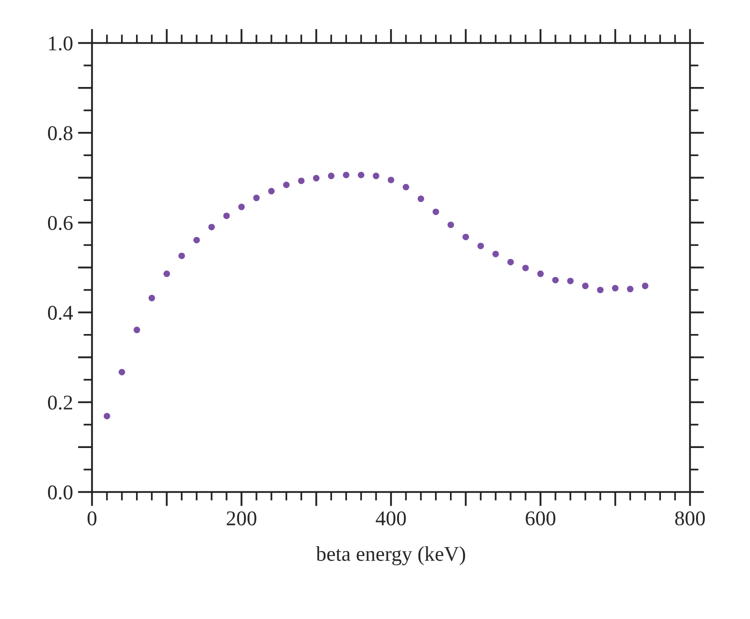 Image resolution: width=750 pixels, height=619 pixels. I want to click on x-tick-label: 200, so click(241, 518).